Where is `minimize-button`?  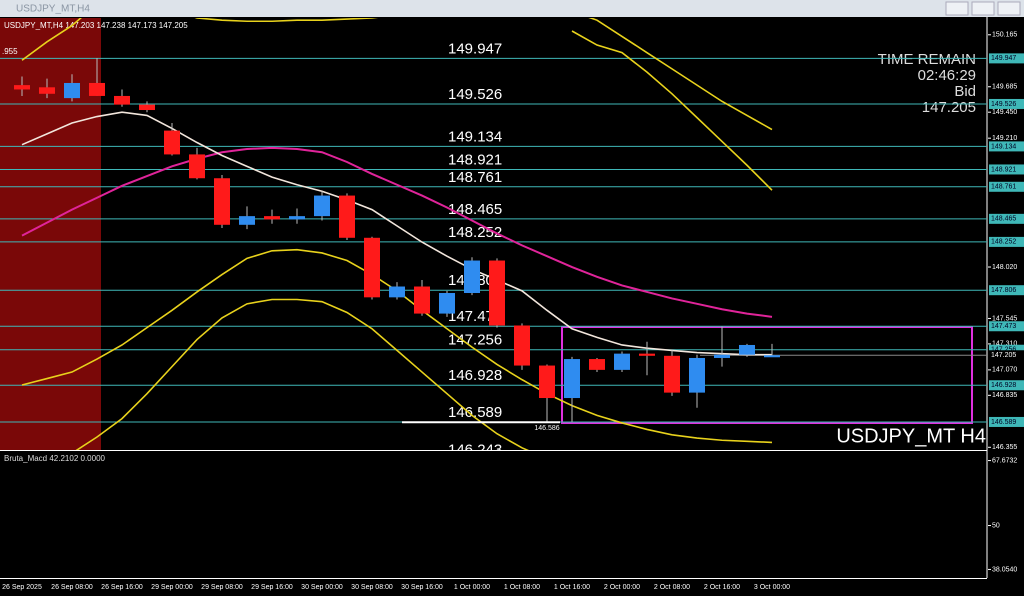 minimize-button is located at coordinates (957, 8).